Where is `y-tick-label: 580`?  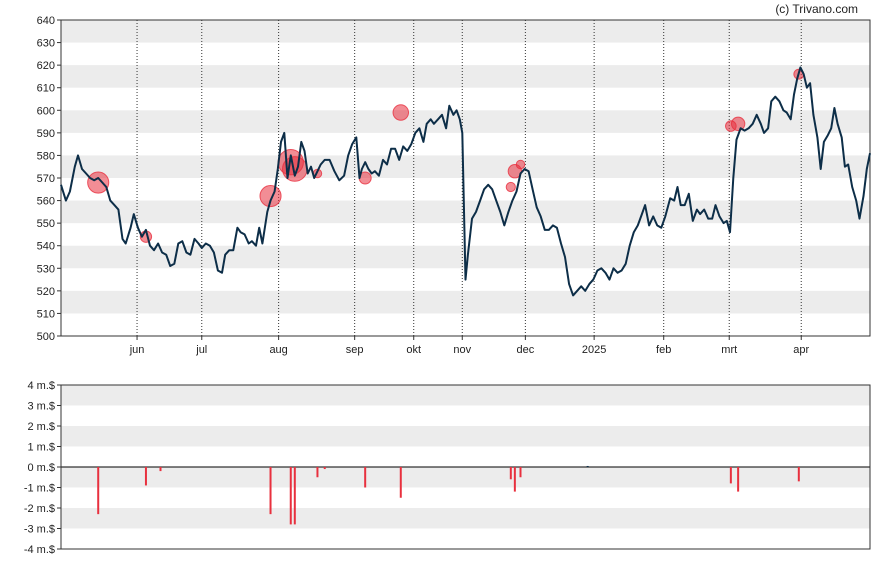
y-tick-label: 580 is located at coordinates (46, 156).